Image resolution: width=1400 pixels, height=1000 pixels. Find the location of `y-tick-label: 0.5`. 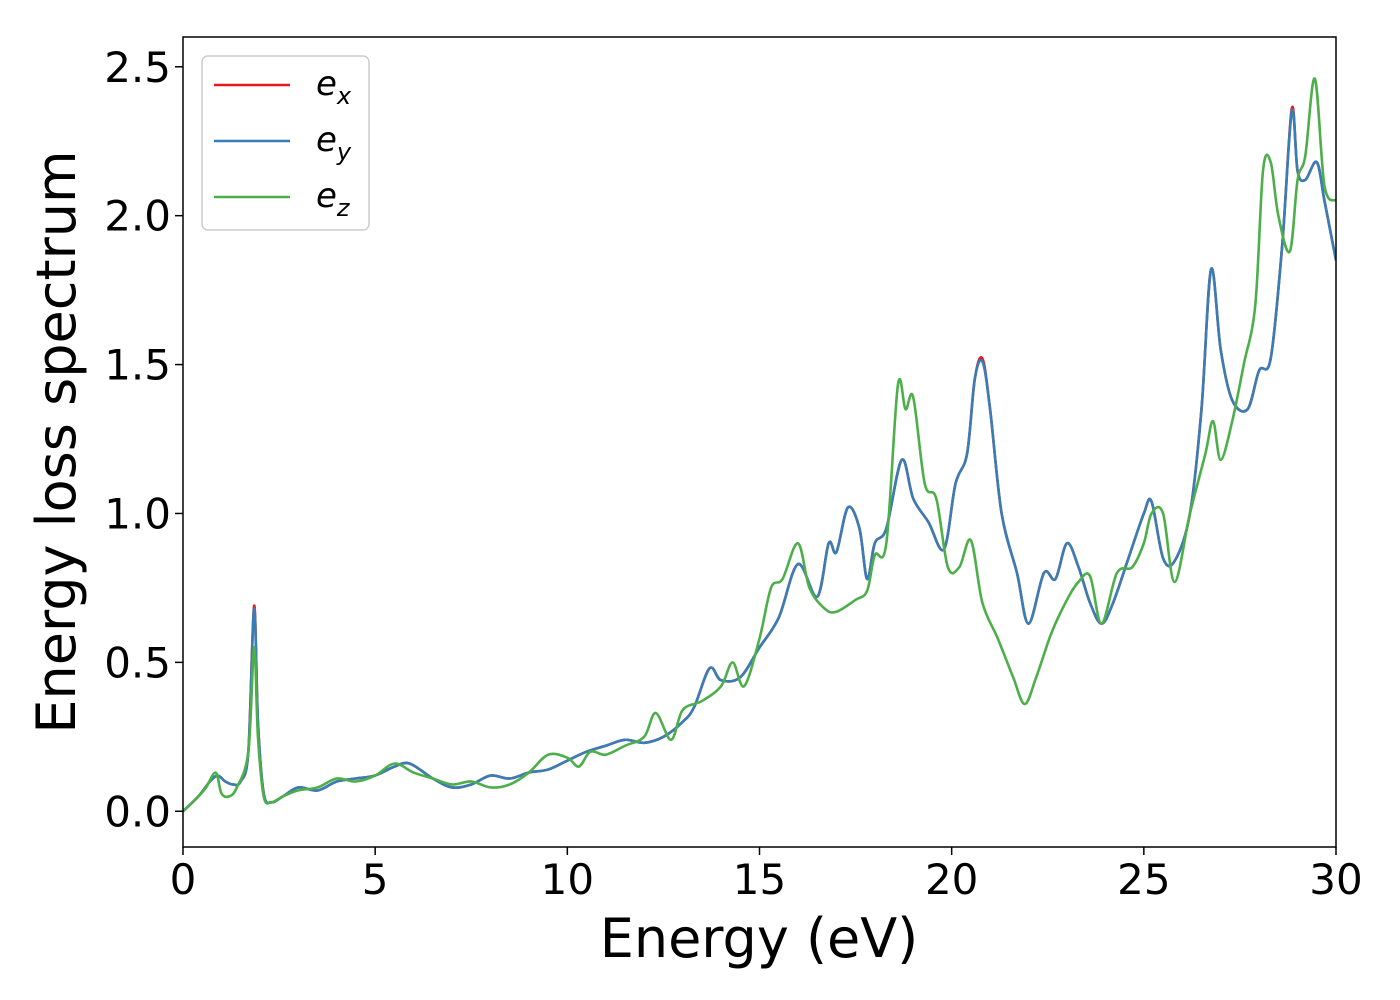

y-tick-label: 0.5 is located at coordinates (137, 662).